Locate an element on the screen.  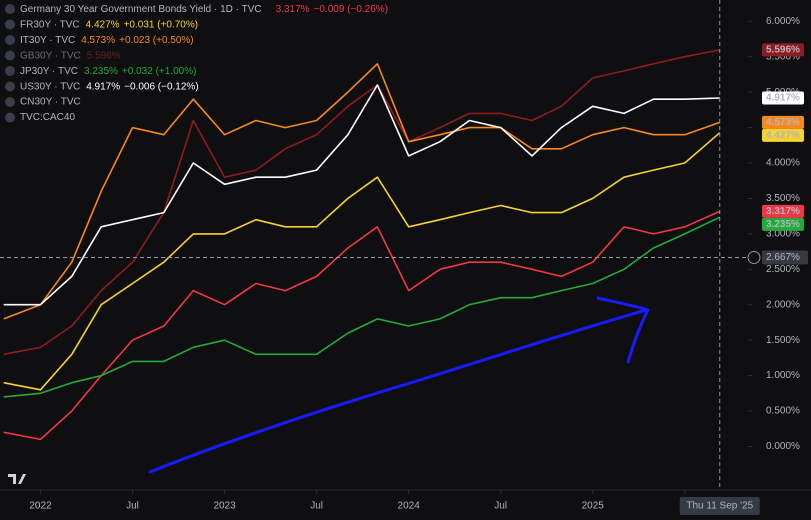
last-value-label: 4.917% is located at coordinates (783, 98).